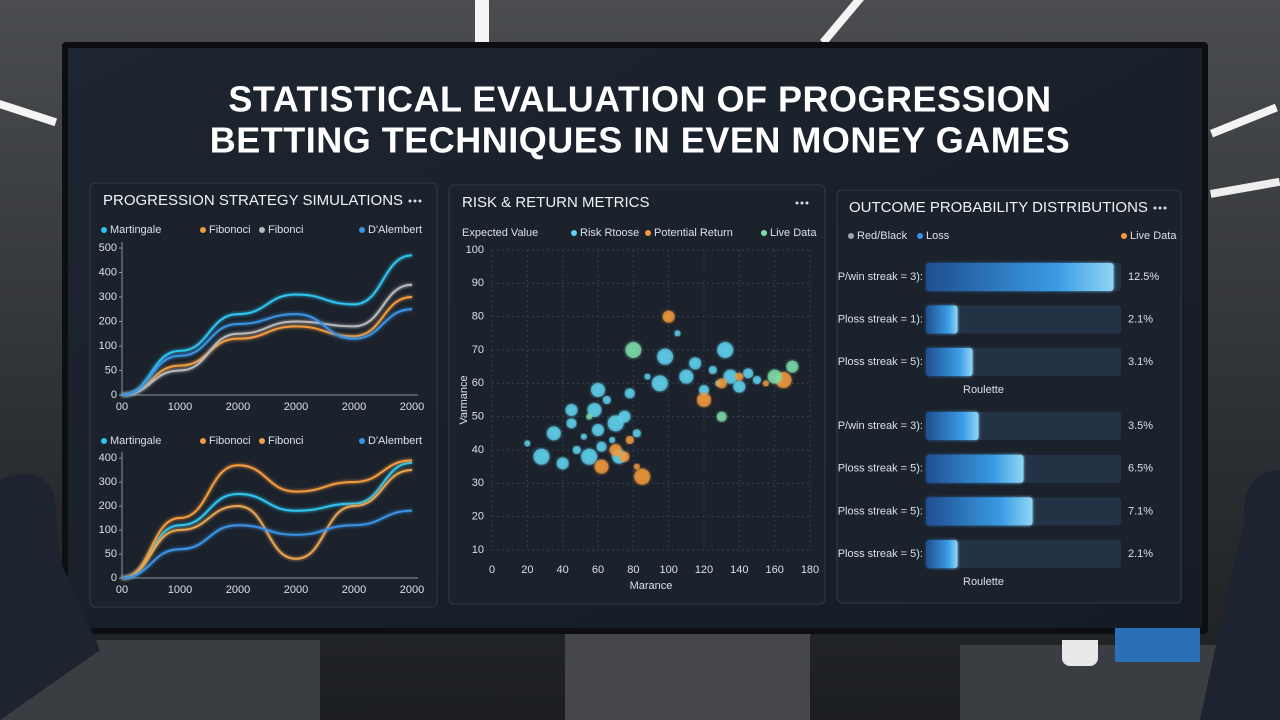 The height and width of the screenshot is (720, 1280). I want to click on x-tick-label: 160, so click(774, 570).